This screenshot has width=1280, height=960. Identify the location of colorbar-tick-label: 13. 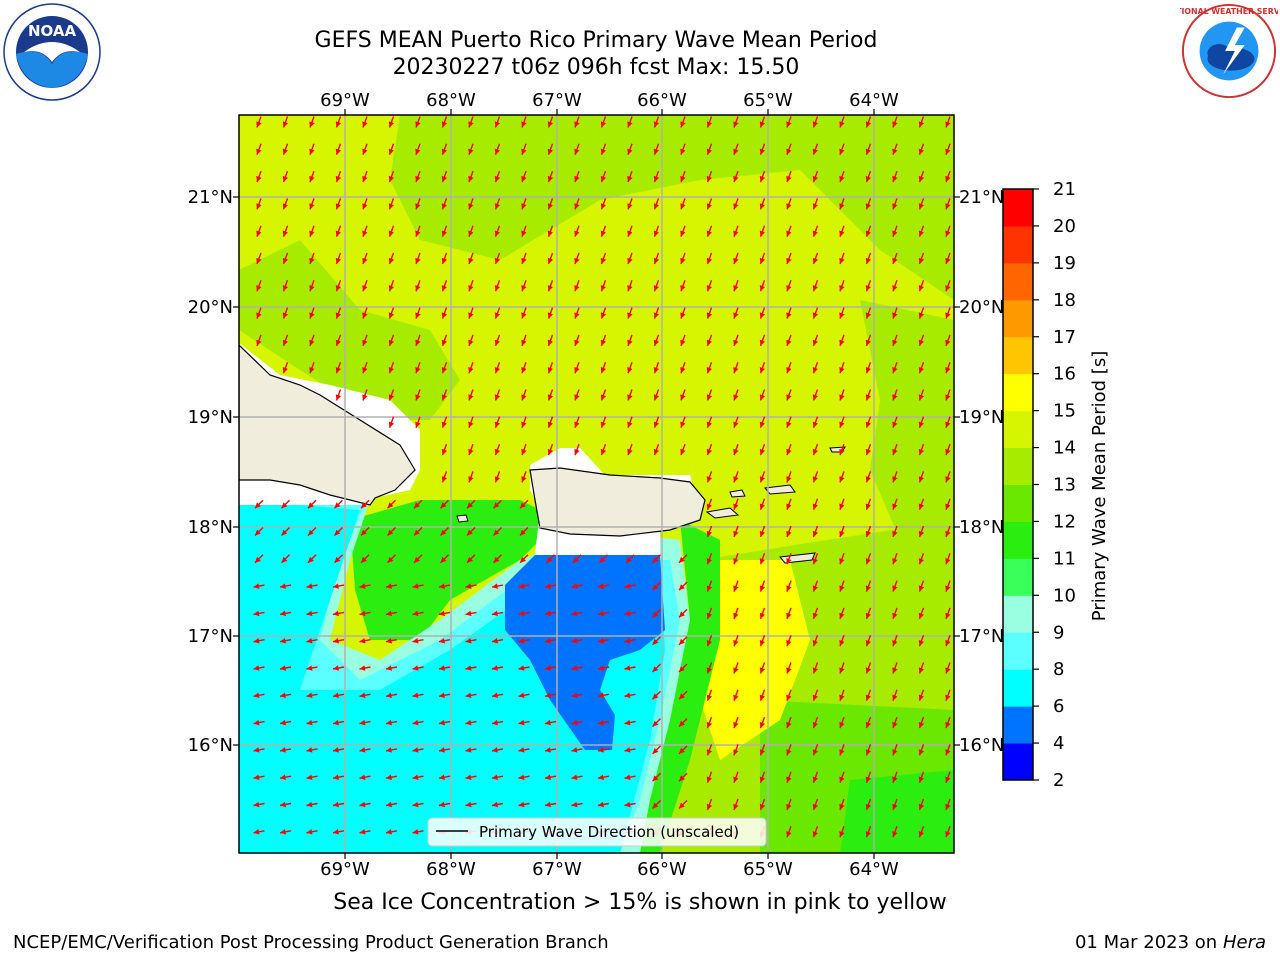
(1064, 485).